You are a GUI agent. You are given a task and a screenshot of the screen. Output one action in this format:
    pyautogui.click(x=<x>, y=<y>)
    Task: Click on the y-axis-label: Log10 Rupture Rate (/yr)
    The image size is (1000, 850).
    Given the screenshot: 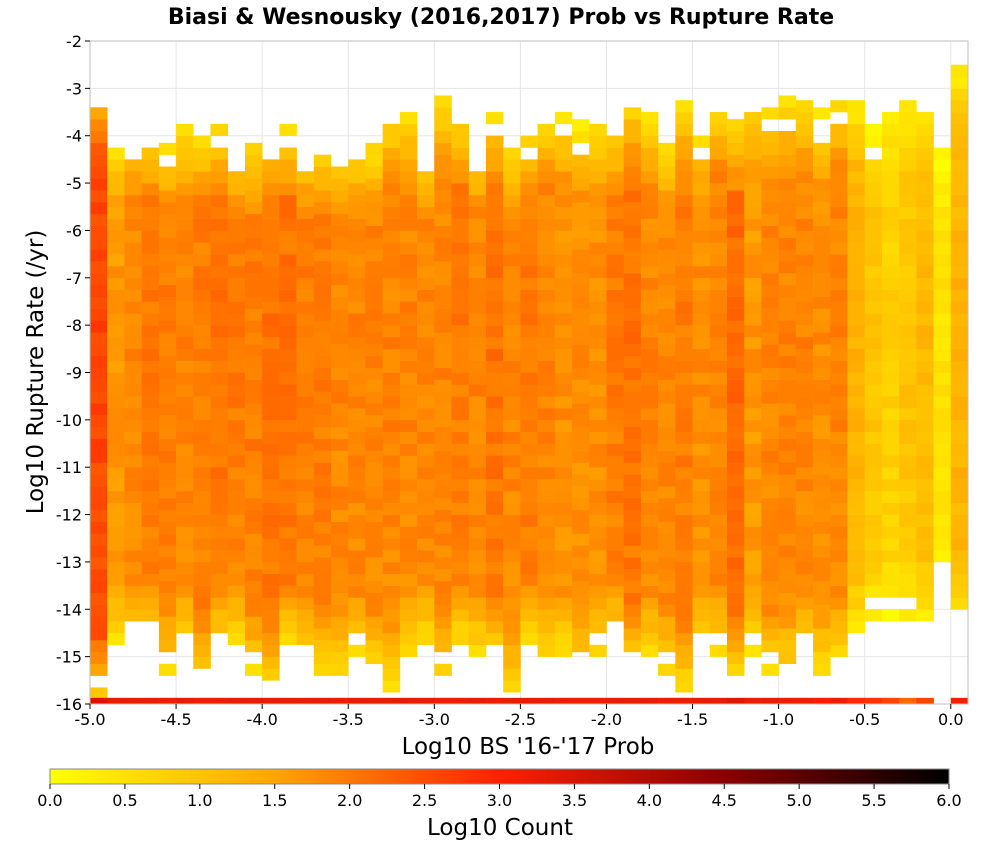 What is the action you would take?
    pyautogui.click(x=36, y=372)
    